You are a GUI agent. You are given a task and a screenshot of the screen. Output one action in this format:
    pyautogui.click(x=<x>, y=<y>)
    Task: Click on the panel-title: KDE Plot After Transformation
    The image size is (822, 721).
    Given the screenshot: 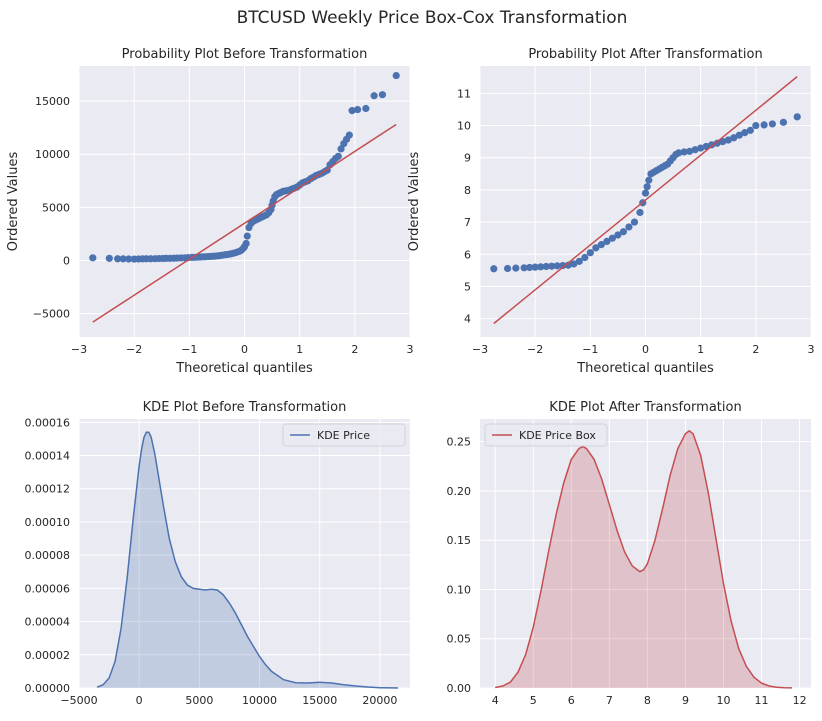 What is the action you would take?
    pyautogui.click(x=645, y=407)
    